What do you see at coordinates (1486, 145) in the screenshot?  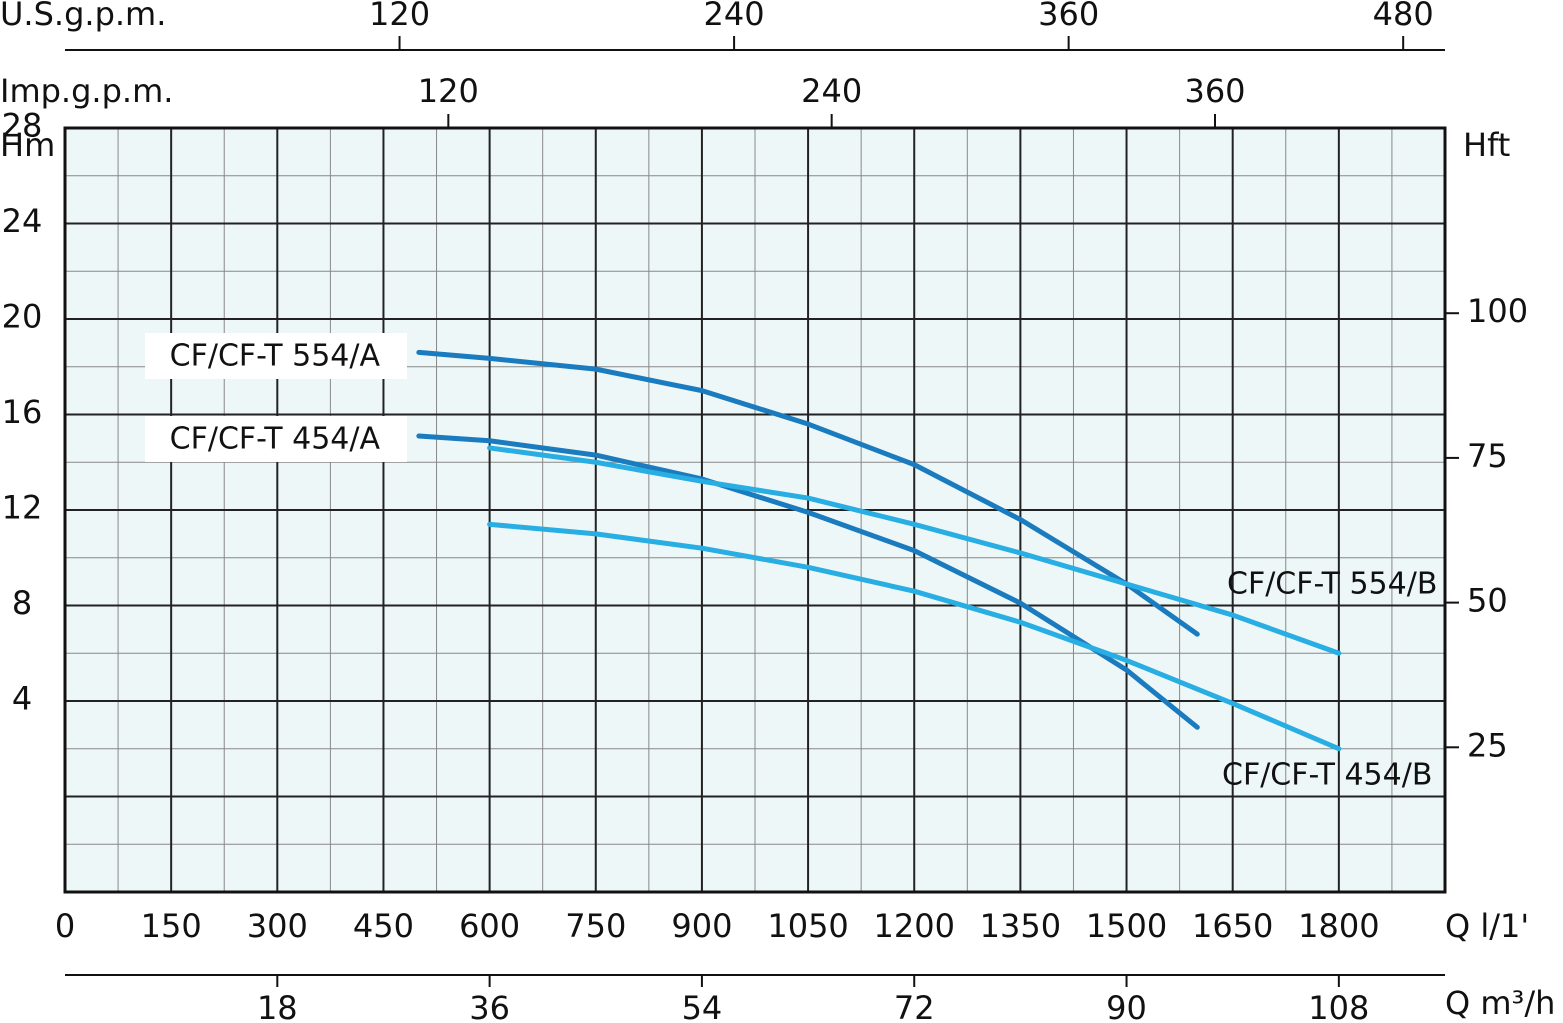 I see `y2-axis-title: Hft` at bounding box center [1486, 145].